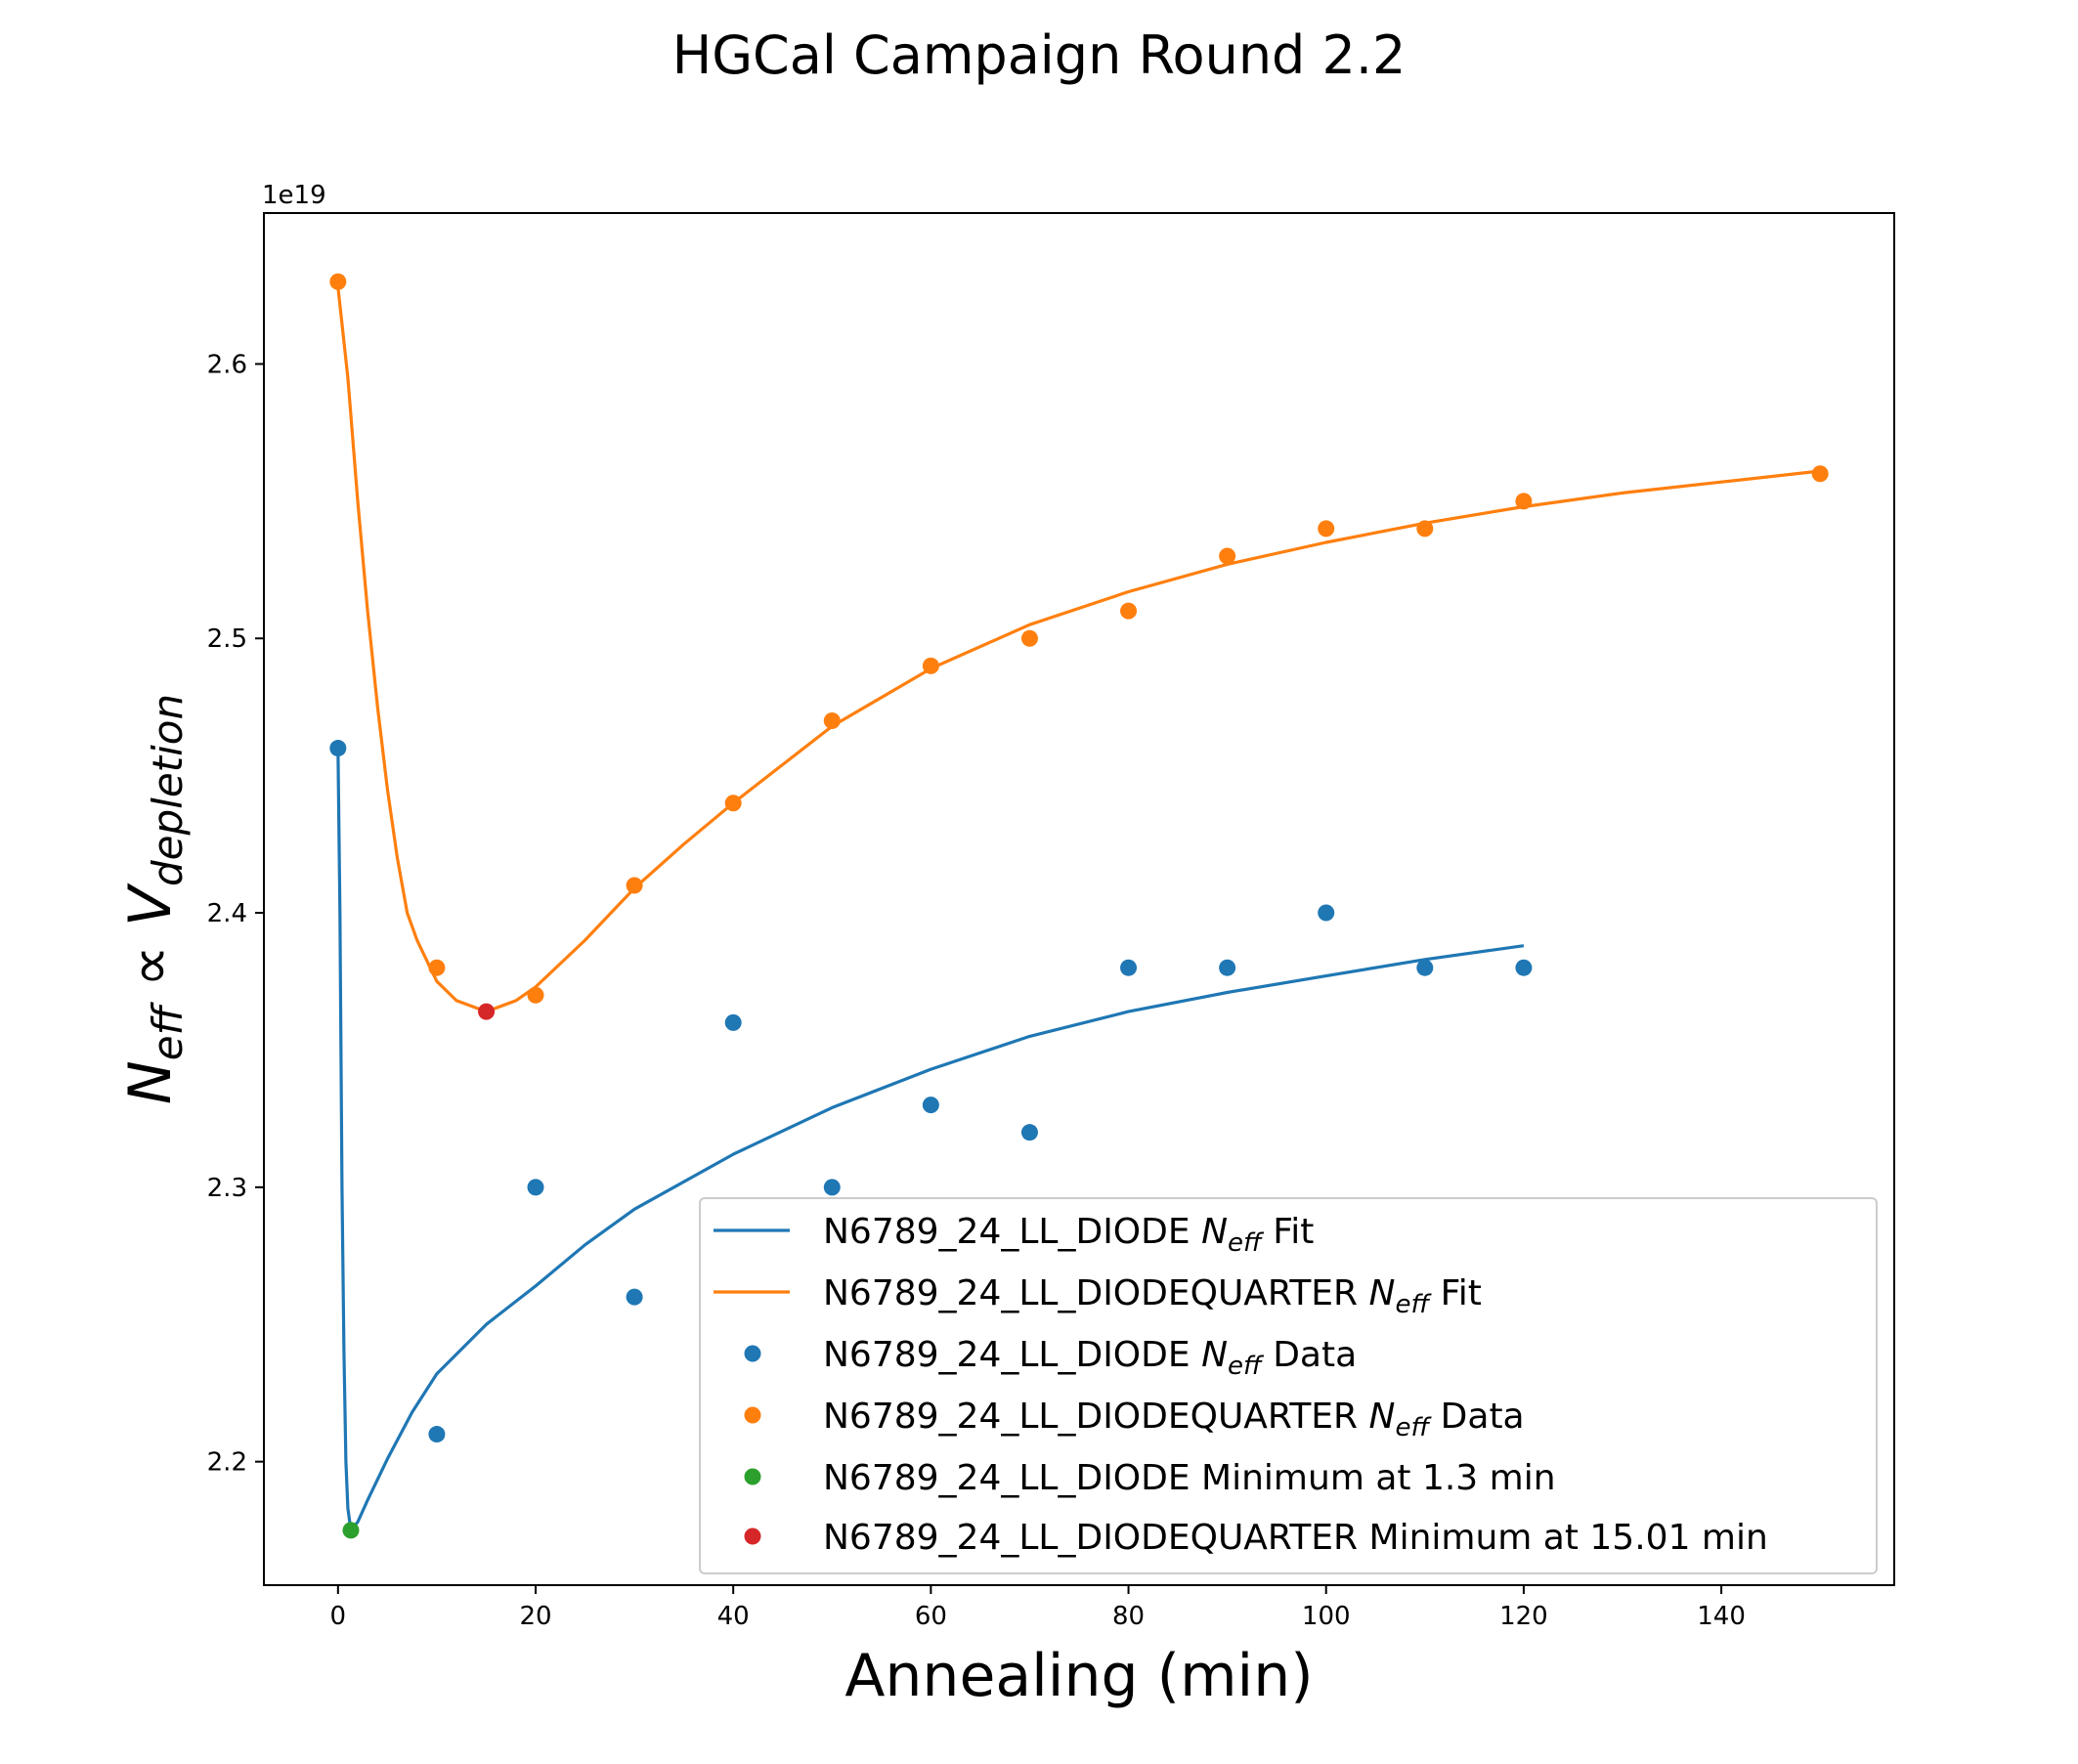 The width and height of the screenshot is (2078, 1764). I want to click on legend-label: N6789_24_LL_DIODE Neff Fit, so click(1068, 1235).